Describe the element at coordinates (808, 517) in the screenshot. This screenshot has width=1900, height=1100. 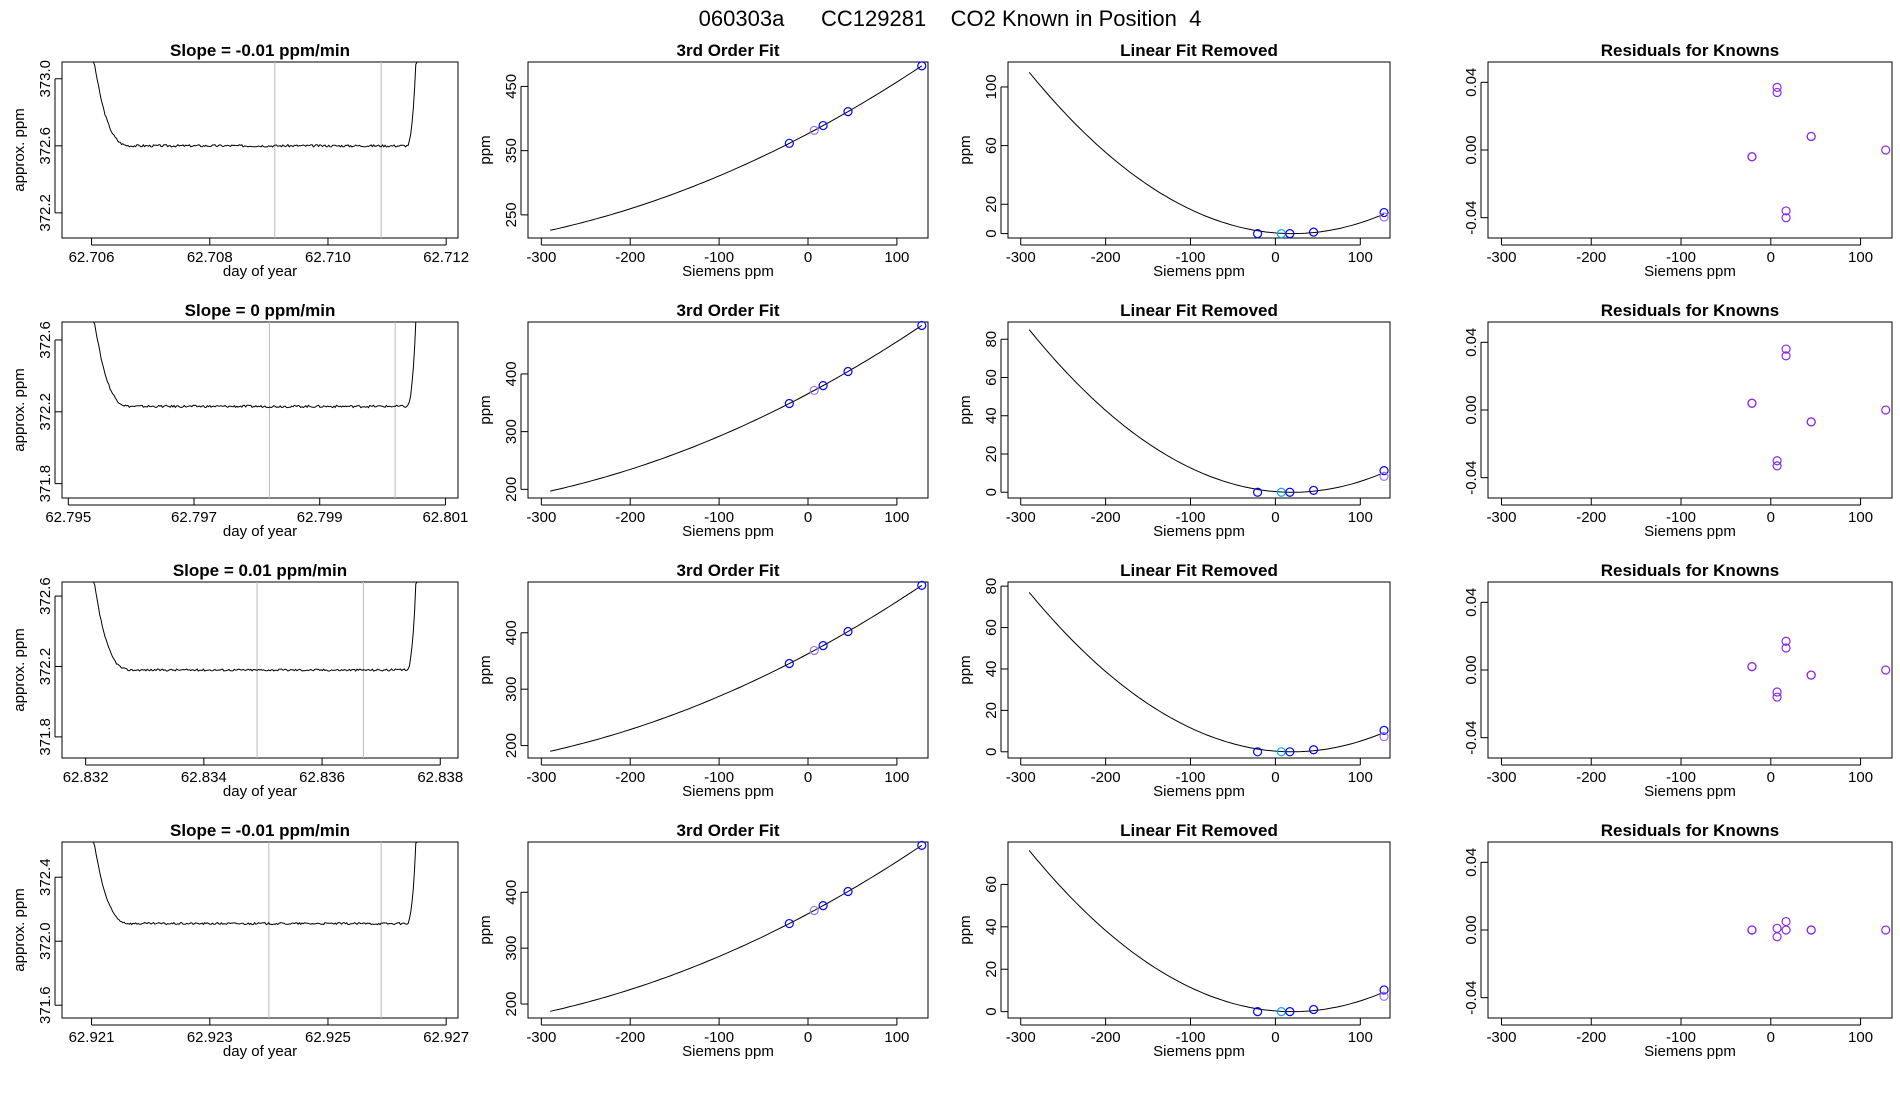
I see `fit-xtick-label: 0` at that location.